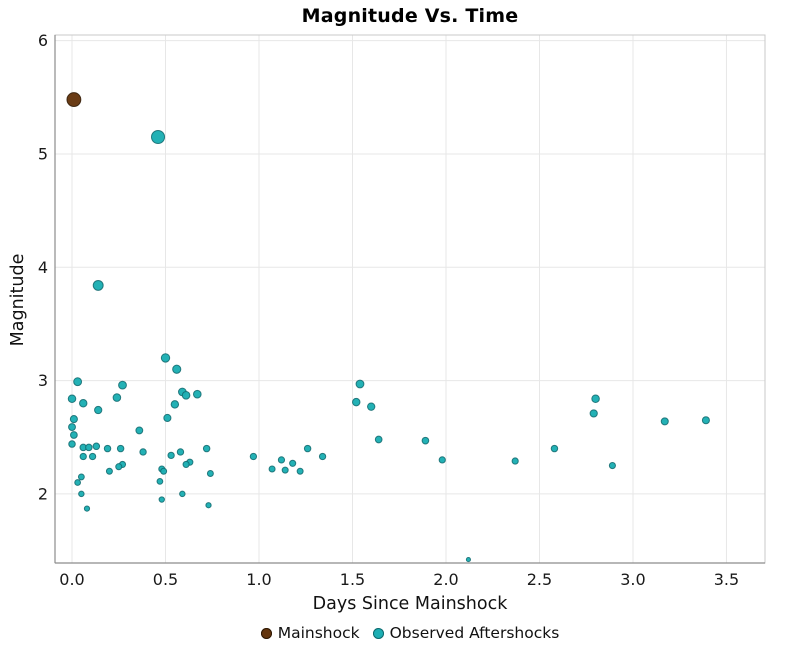  What do you see at coordinates (410, 16) in the screenshot?
I see `chart-title: Magnitude Vs. Time` at bounding box center [410, 16].